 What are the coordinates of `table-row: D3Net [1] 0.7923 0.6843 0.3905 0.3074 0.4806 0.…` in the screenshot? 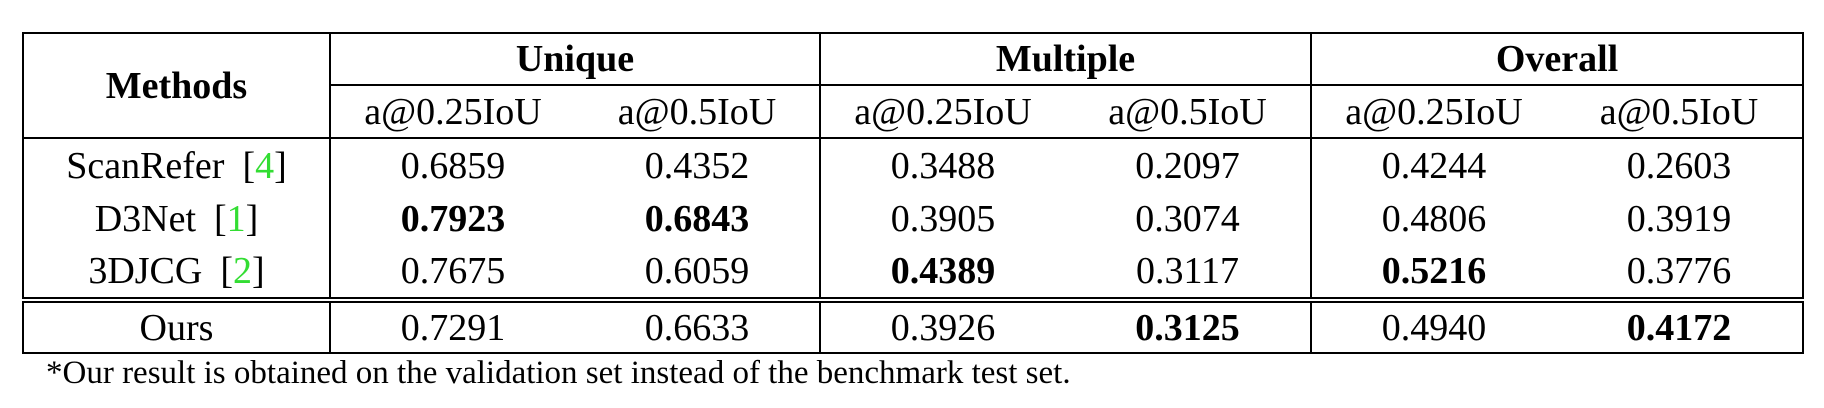 It's located at (913, 219).